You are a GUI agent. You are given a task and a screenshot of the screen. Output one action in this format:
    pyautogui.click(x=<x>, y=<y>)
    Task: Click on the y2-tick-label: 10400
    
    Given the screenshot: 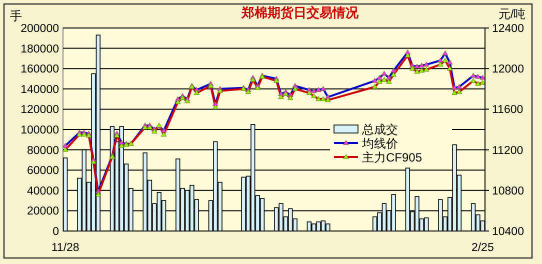 What is the action you would take?
    pyautogui.click(x=508, y=232)
    